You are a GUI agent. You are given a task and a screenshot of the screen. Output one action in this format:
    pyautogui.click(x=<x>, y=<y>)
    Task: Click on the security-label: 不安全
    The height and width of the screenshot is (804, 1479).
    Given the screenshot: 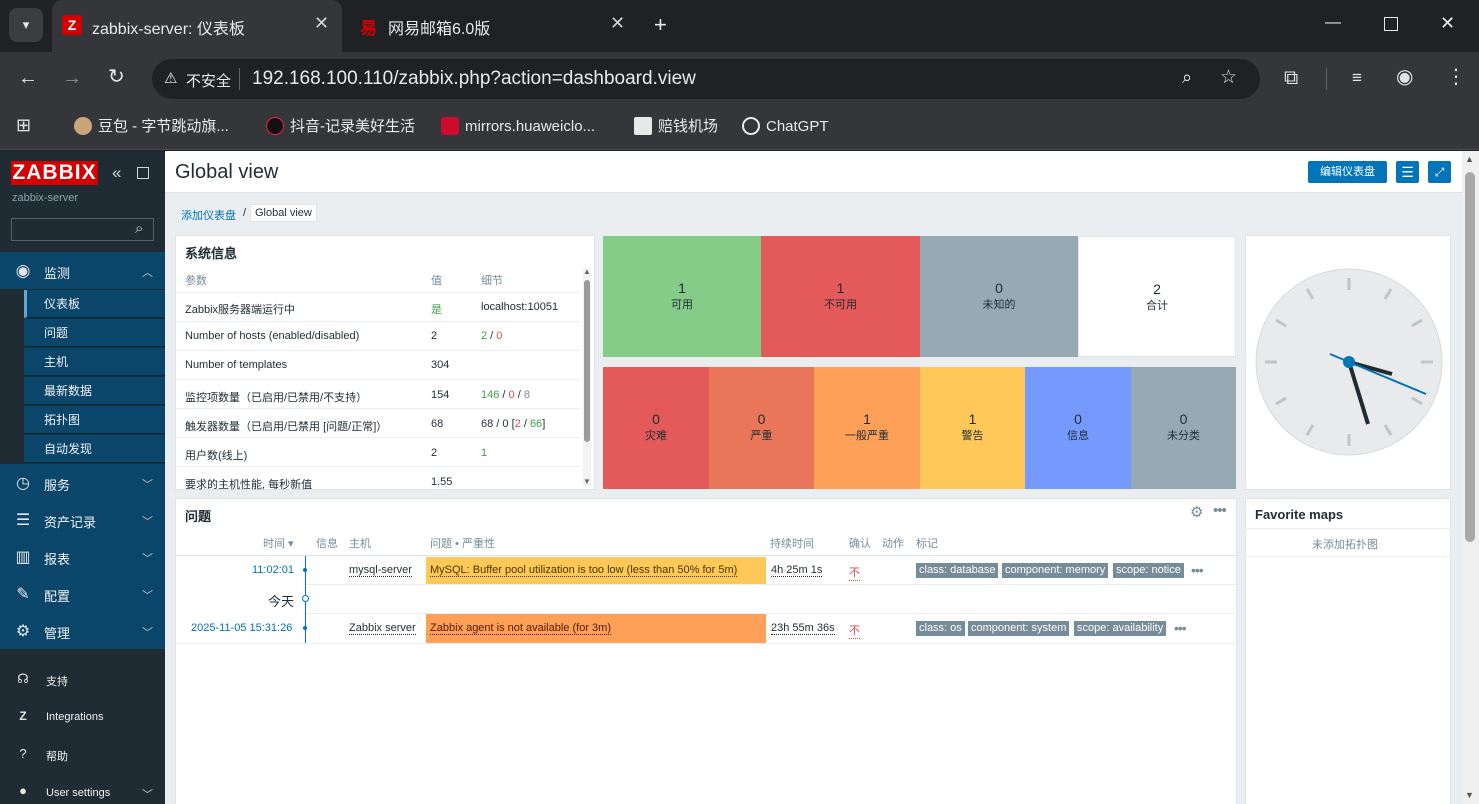 What is the action you would take?
    pyautogui.click(x=209, y=81)
    